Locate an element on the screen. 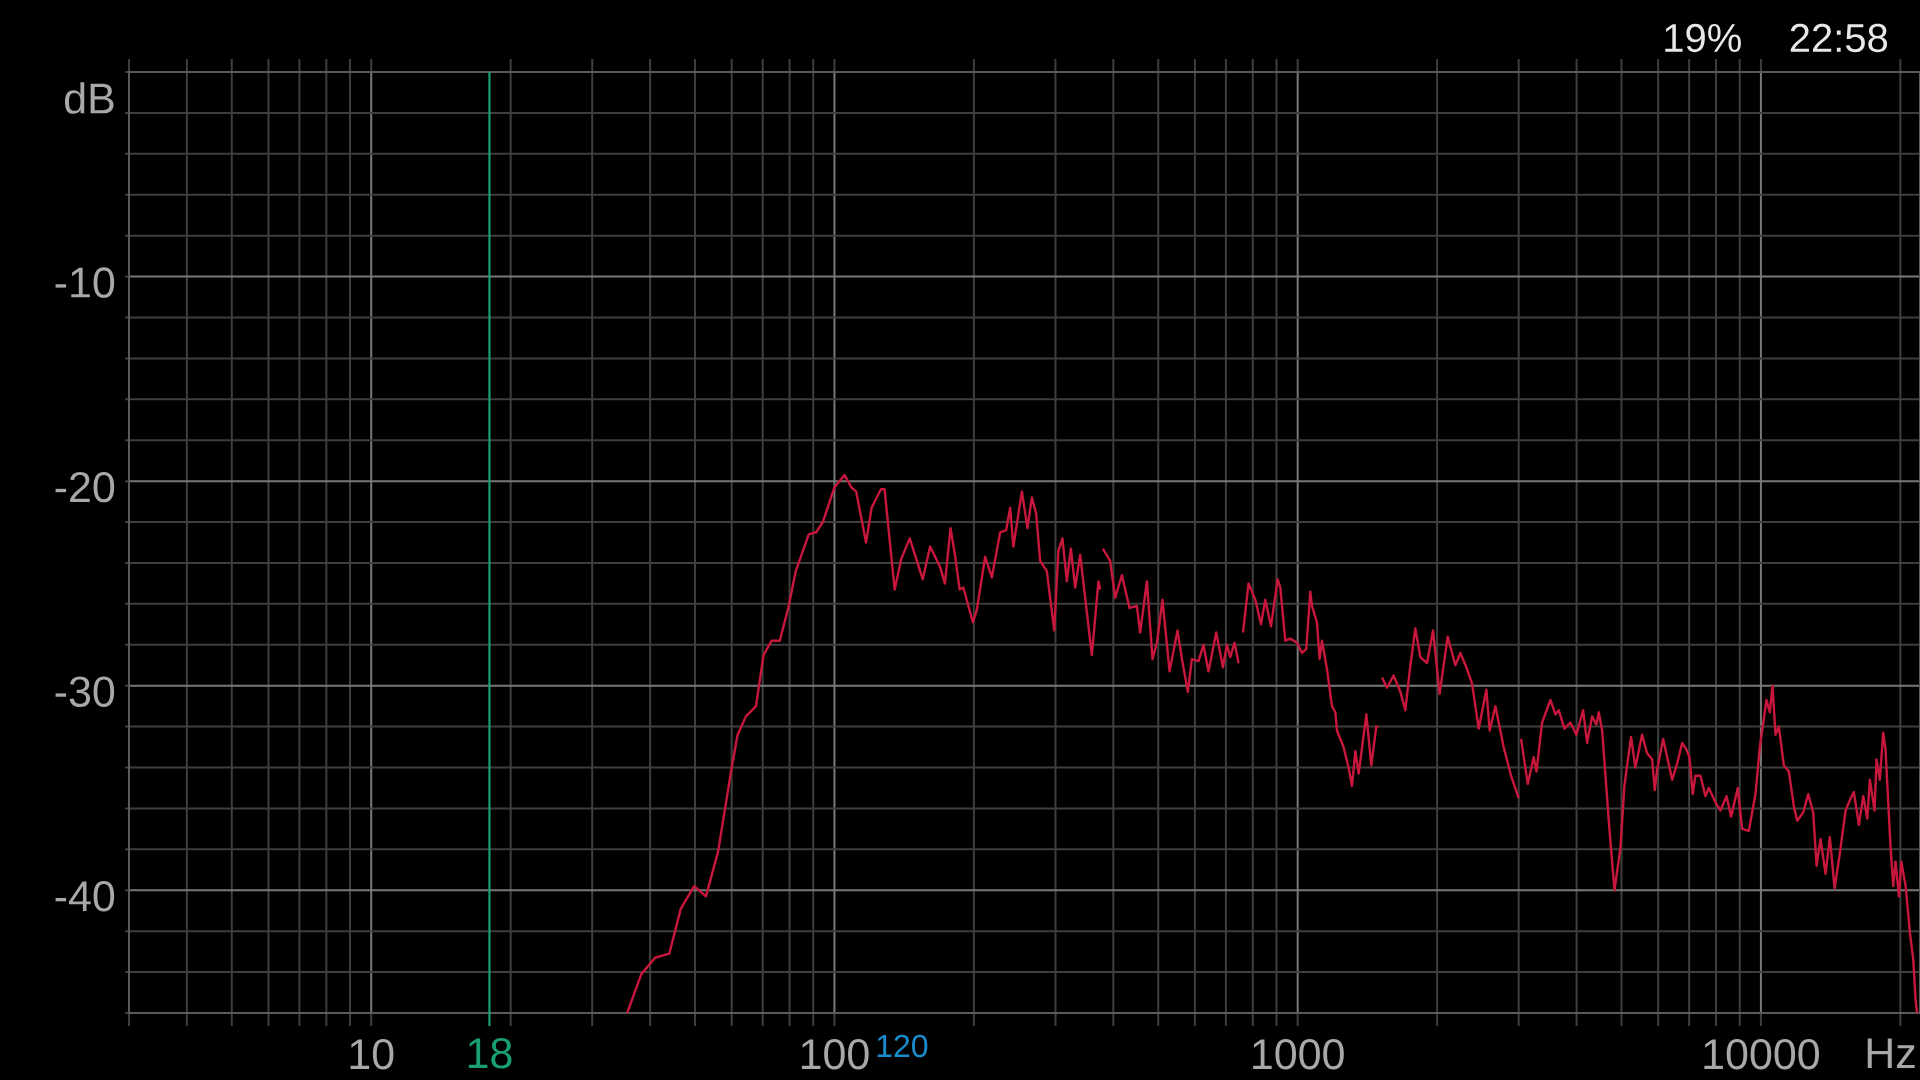  text: 120 is located at coordinates (902, 1046).